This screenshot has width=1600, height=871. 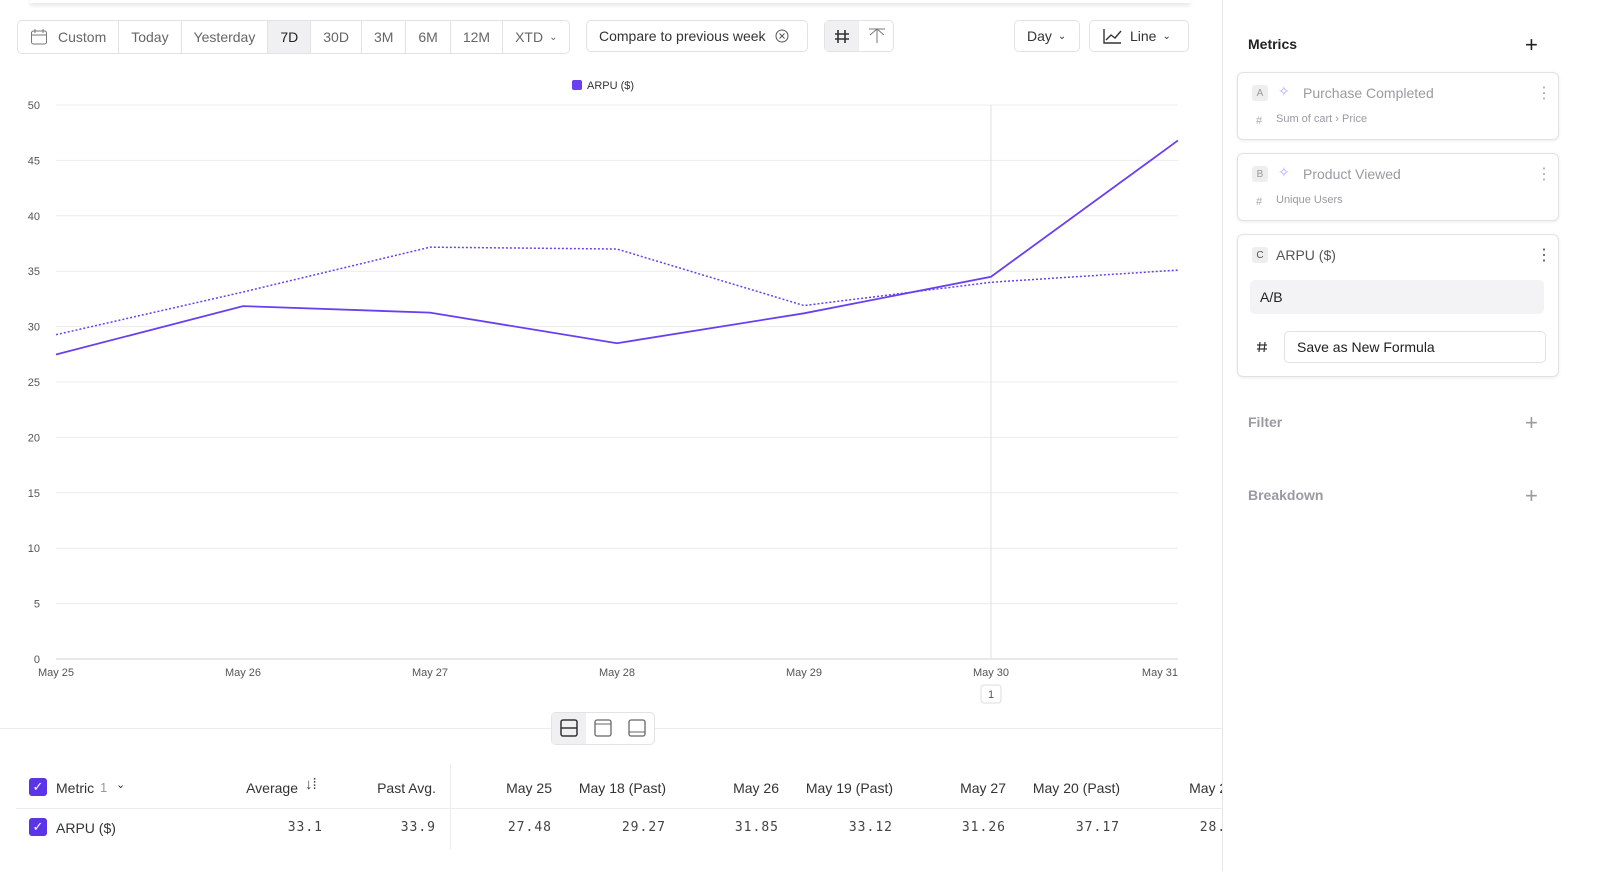 What do you see at coordinates (82, 37) in the screenshot?
I see `range-label: Custom` at bounding box center [82, 37].